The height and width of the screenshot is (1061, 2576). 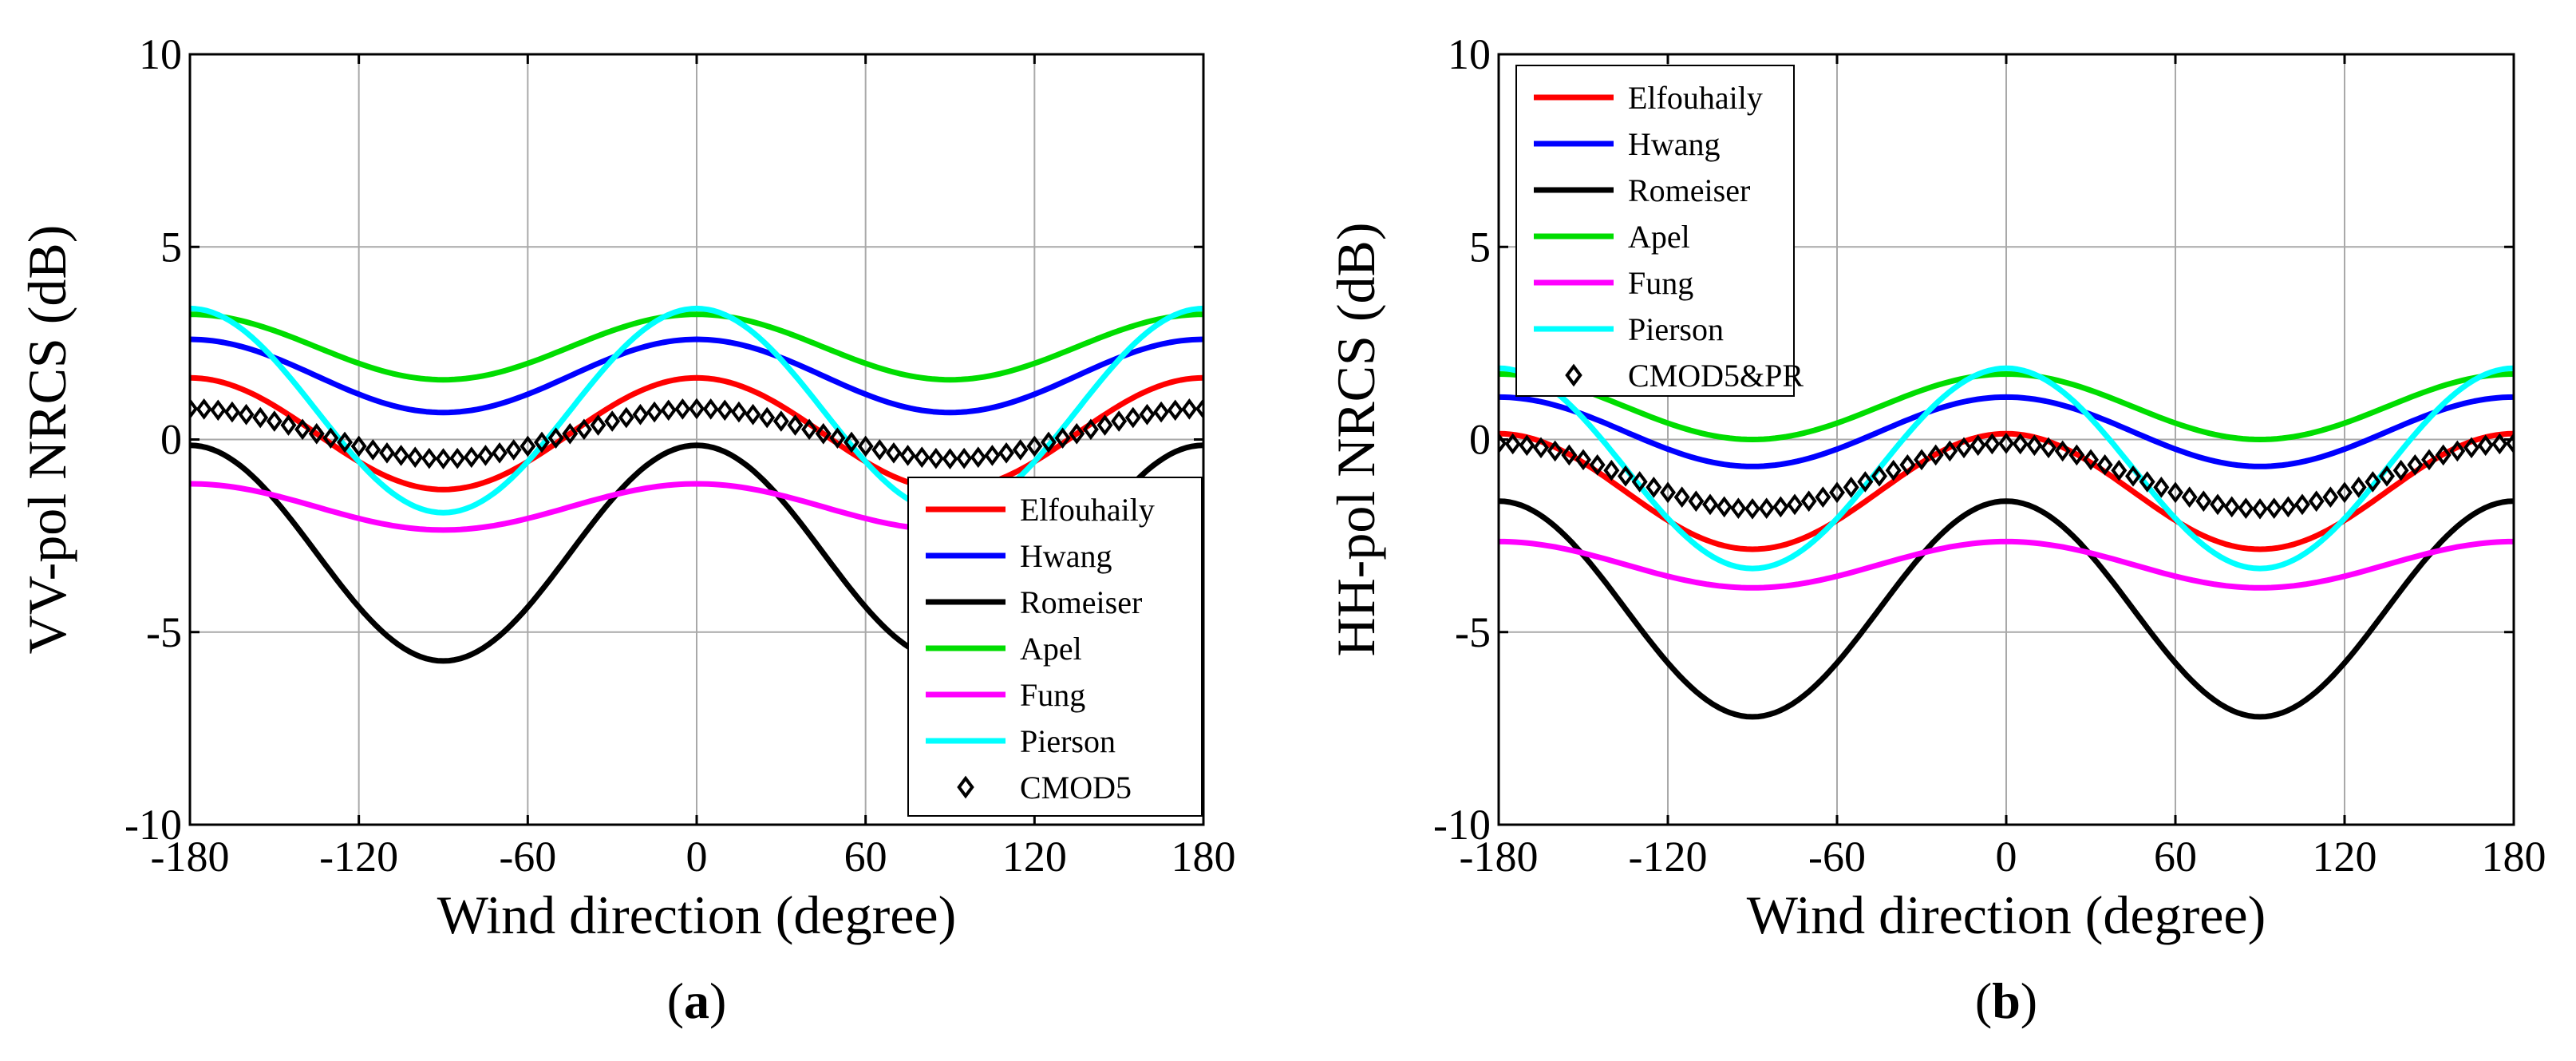 I want to click on panel-a-legend-swatch-cmod5, so click(x=965, y=787).